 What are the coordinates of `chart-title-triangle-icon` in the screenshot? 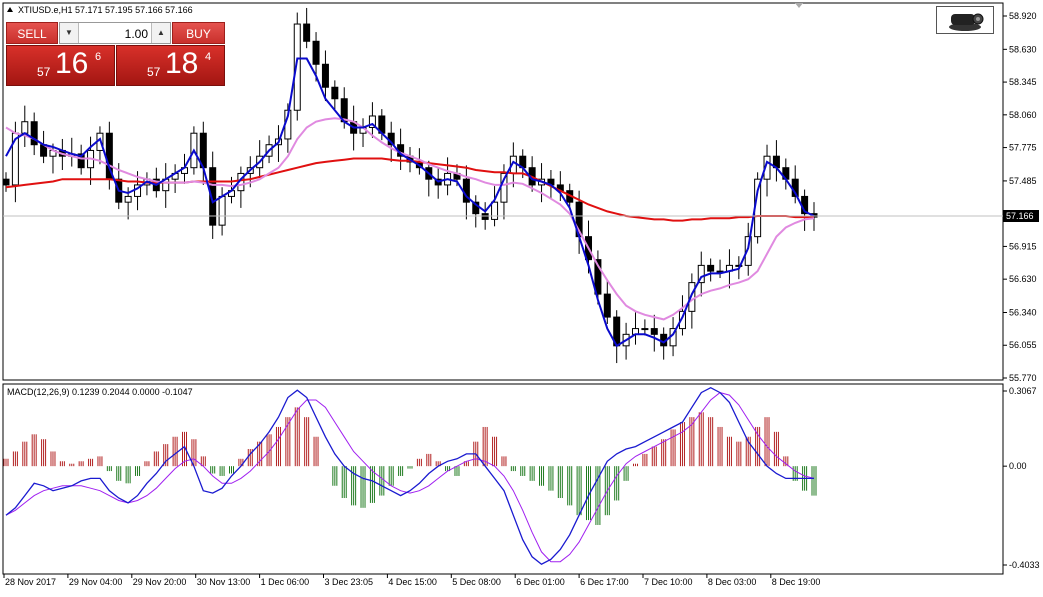 It's located at (10, 9).